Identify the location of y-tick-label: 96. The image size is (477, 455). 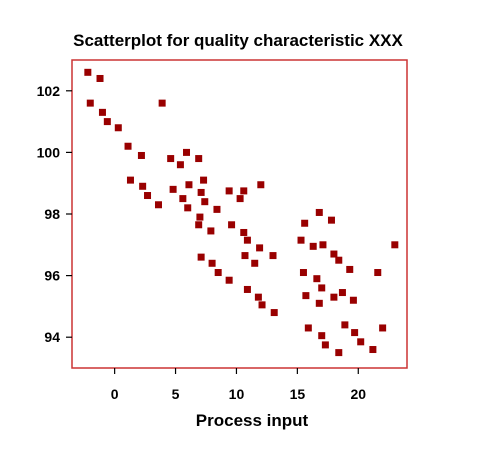
(52, 276).